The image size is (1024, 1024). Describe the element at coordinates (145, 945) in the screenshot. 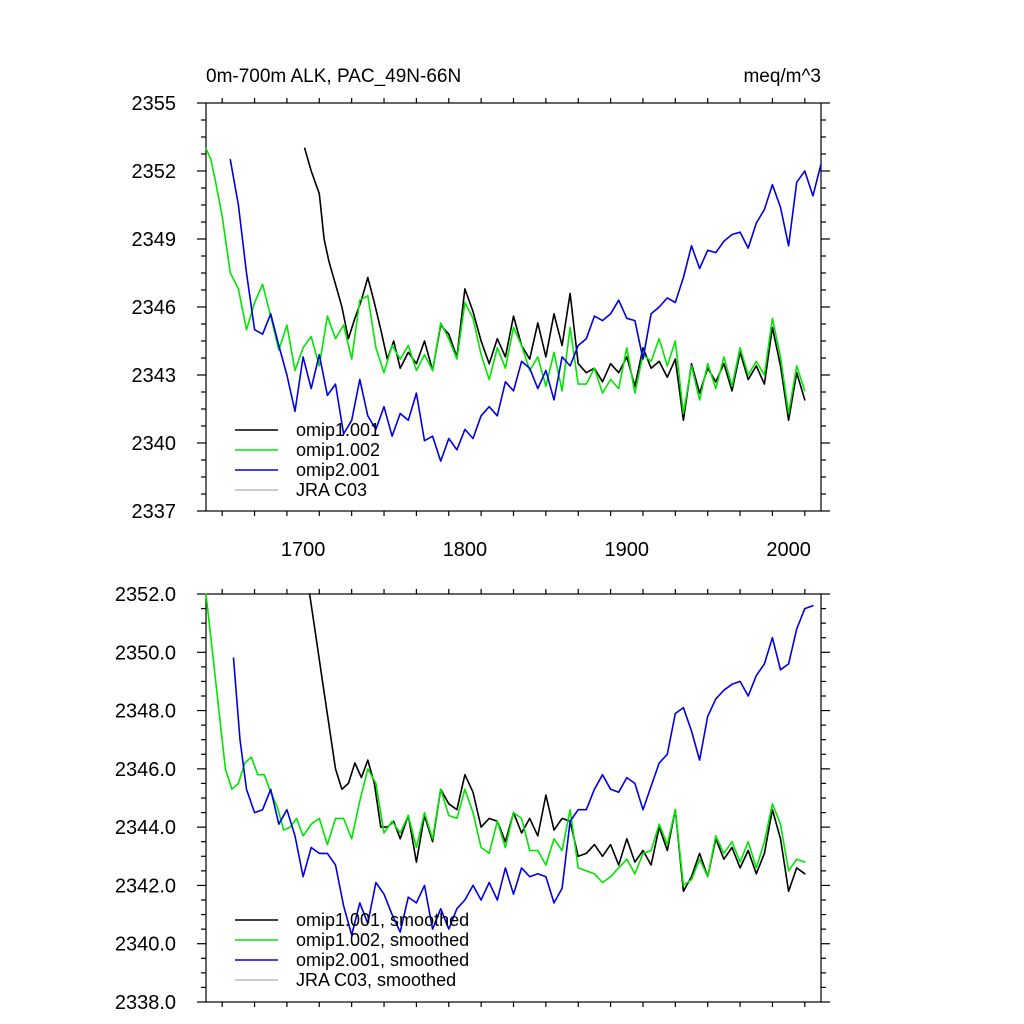

I see `y-tick-label: 2340.0` at that location.